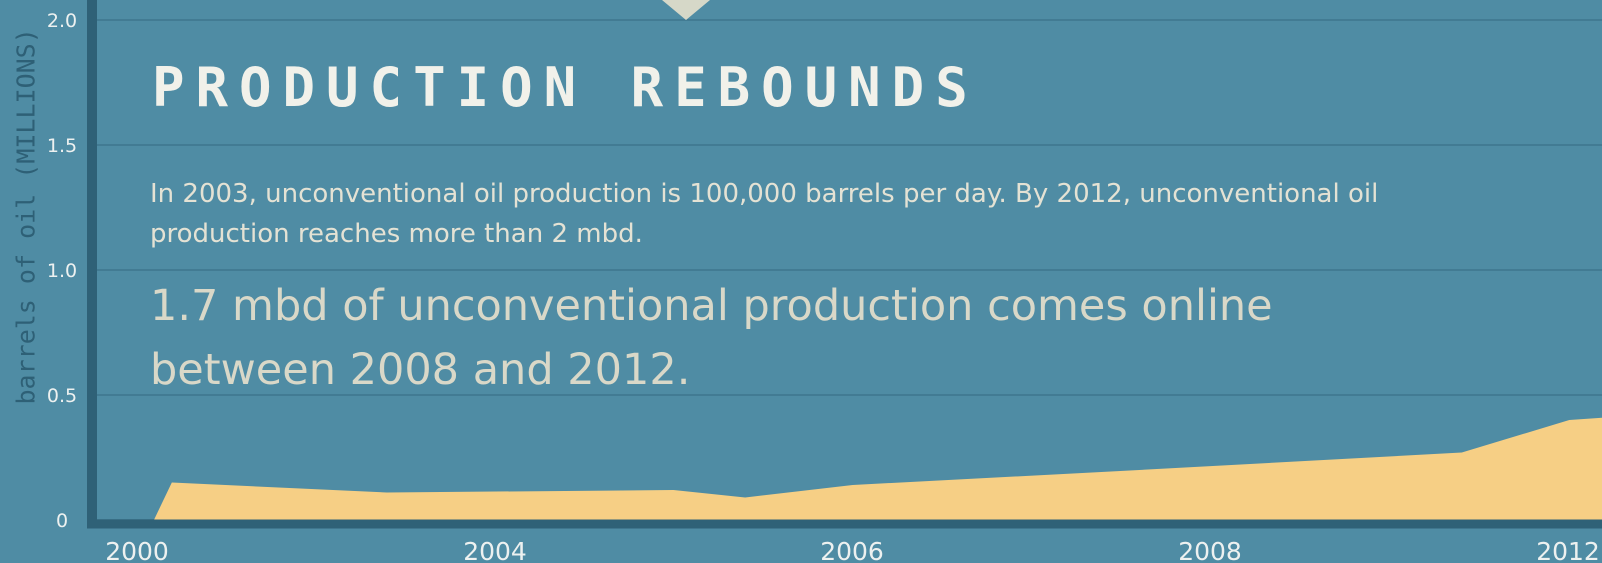  What do you see at coordinates (565, 87) in the screenshot?
I see `chart-title: PRODUCTION REBOUNDS` at bounding box center [565, 87].